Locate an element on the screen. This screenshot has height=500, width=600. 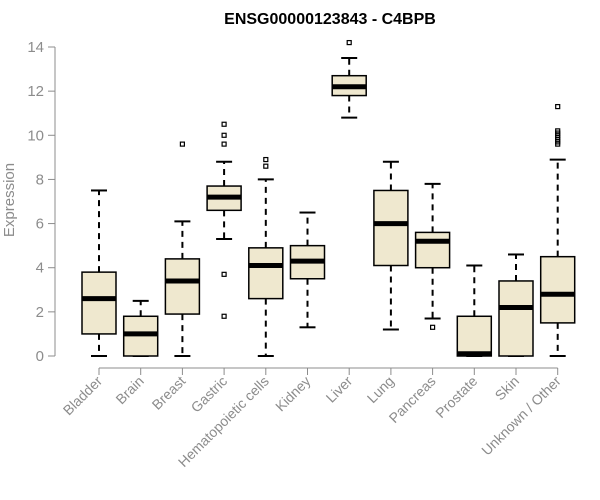
box-prostate is located at coordinates (474, 310).